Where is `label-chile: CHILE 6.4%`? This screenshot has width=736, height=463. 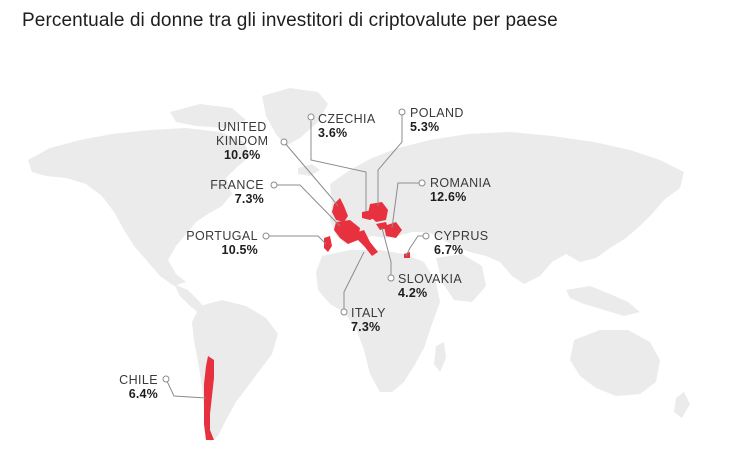 label-chile: CHILE 6.4% is located at coordinates (132, 387).